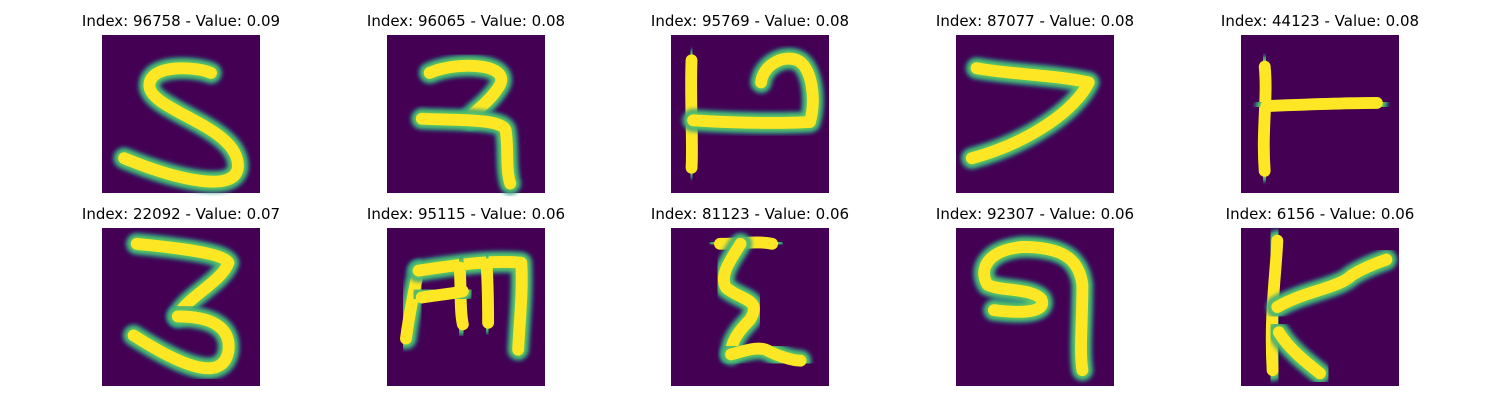  I want to click on glyph-ra-shape, so click(466, 124).